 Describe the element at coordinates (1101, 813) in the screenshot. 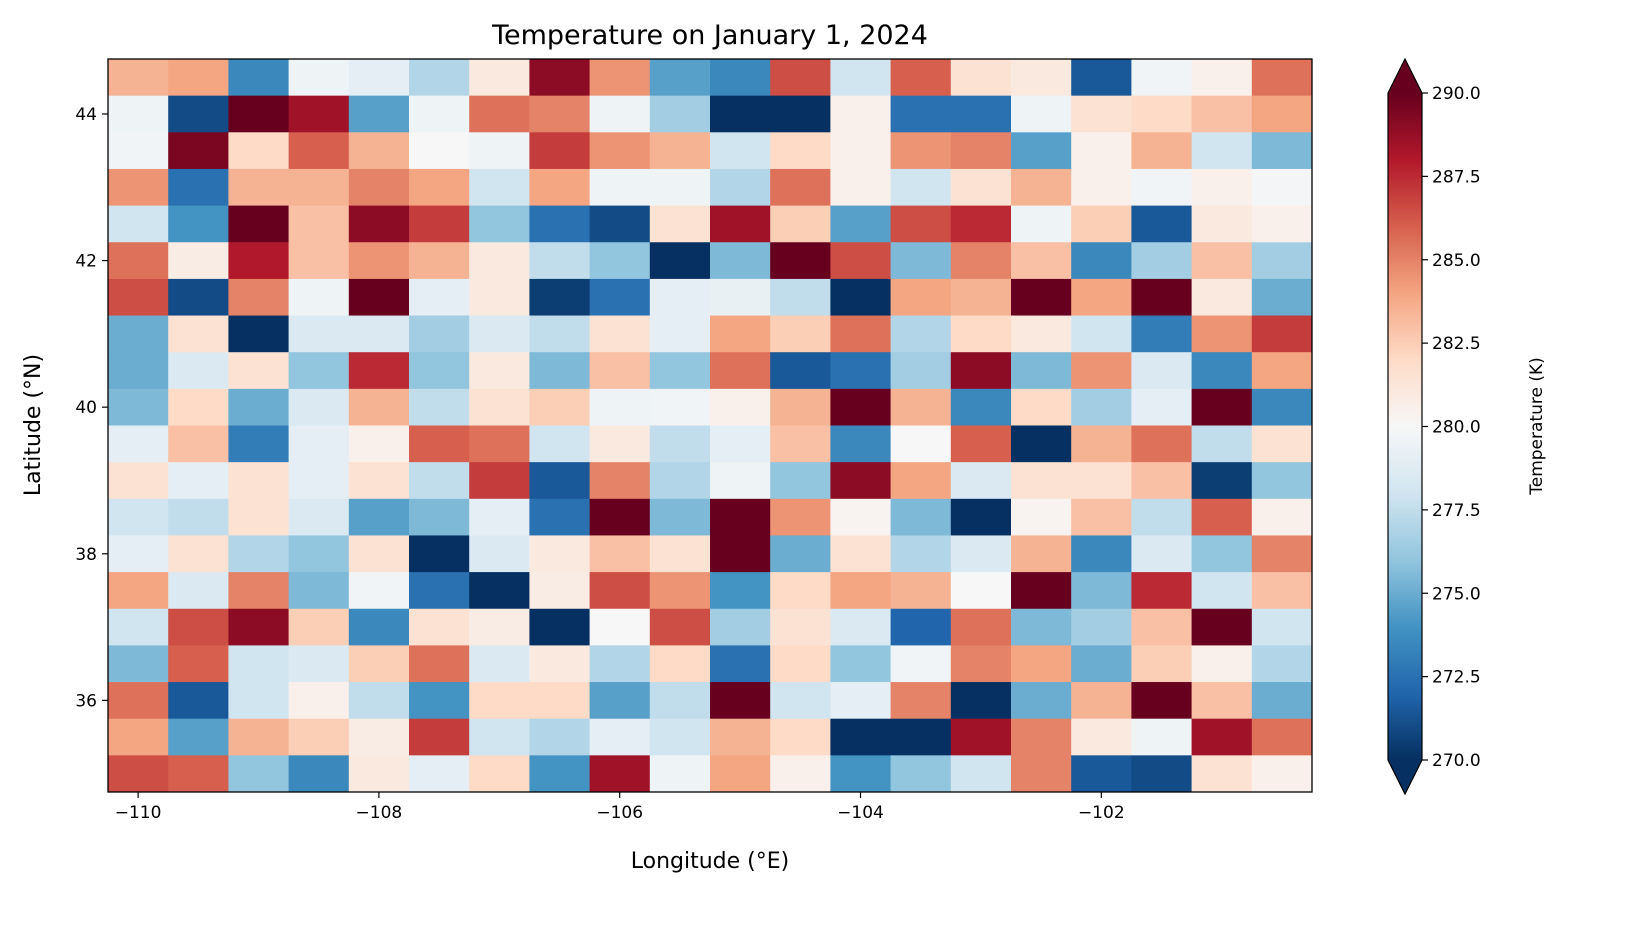

I see `x-tick-label: −102` at that location.